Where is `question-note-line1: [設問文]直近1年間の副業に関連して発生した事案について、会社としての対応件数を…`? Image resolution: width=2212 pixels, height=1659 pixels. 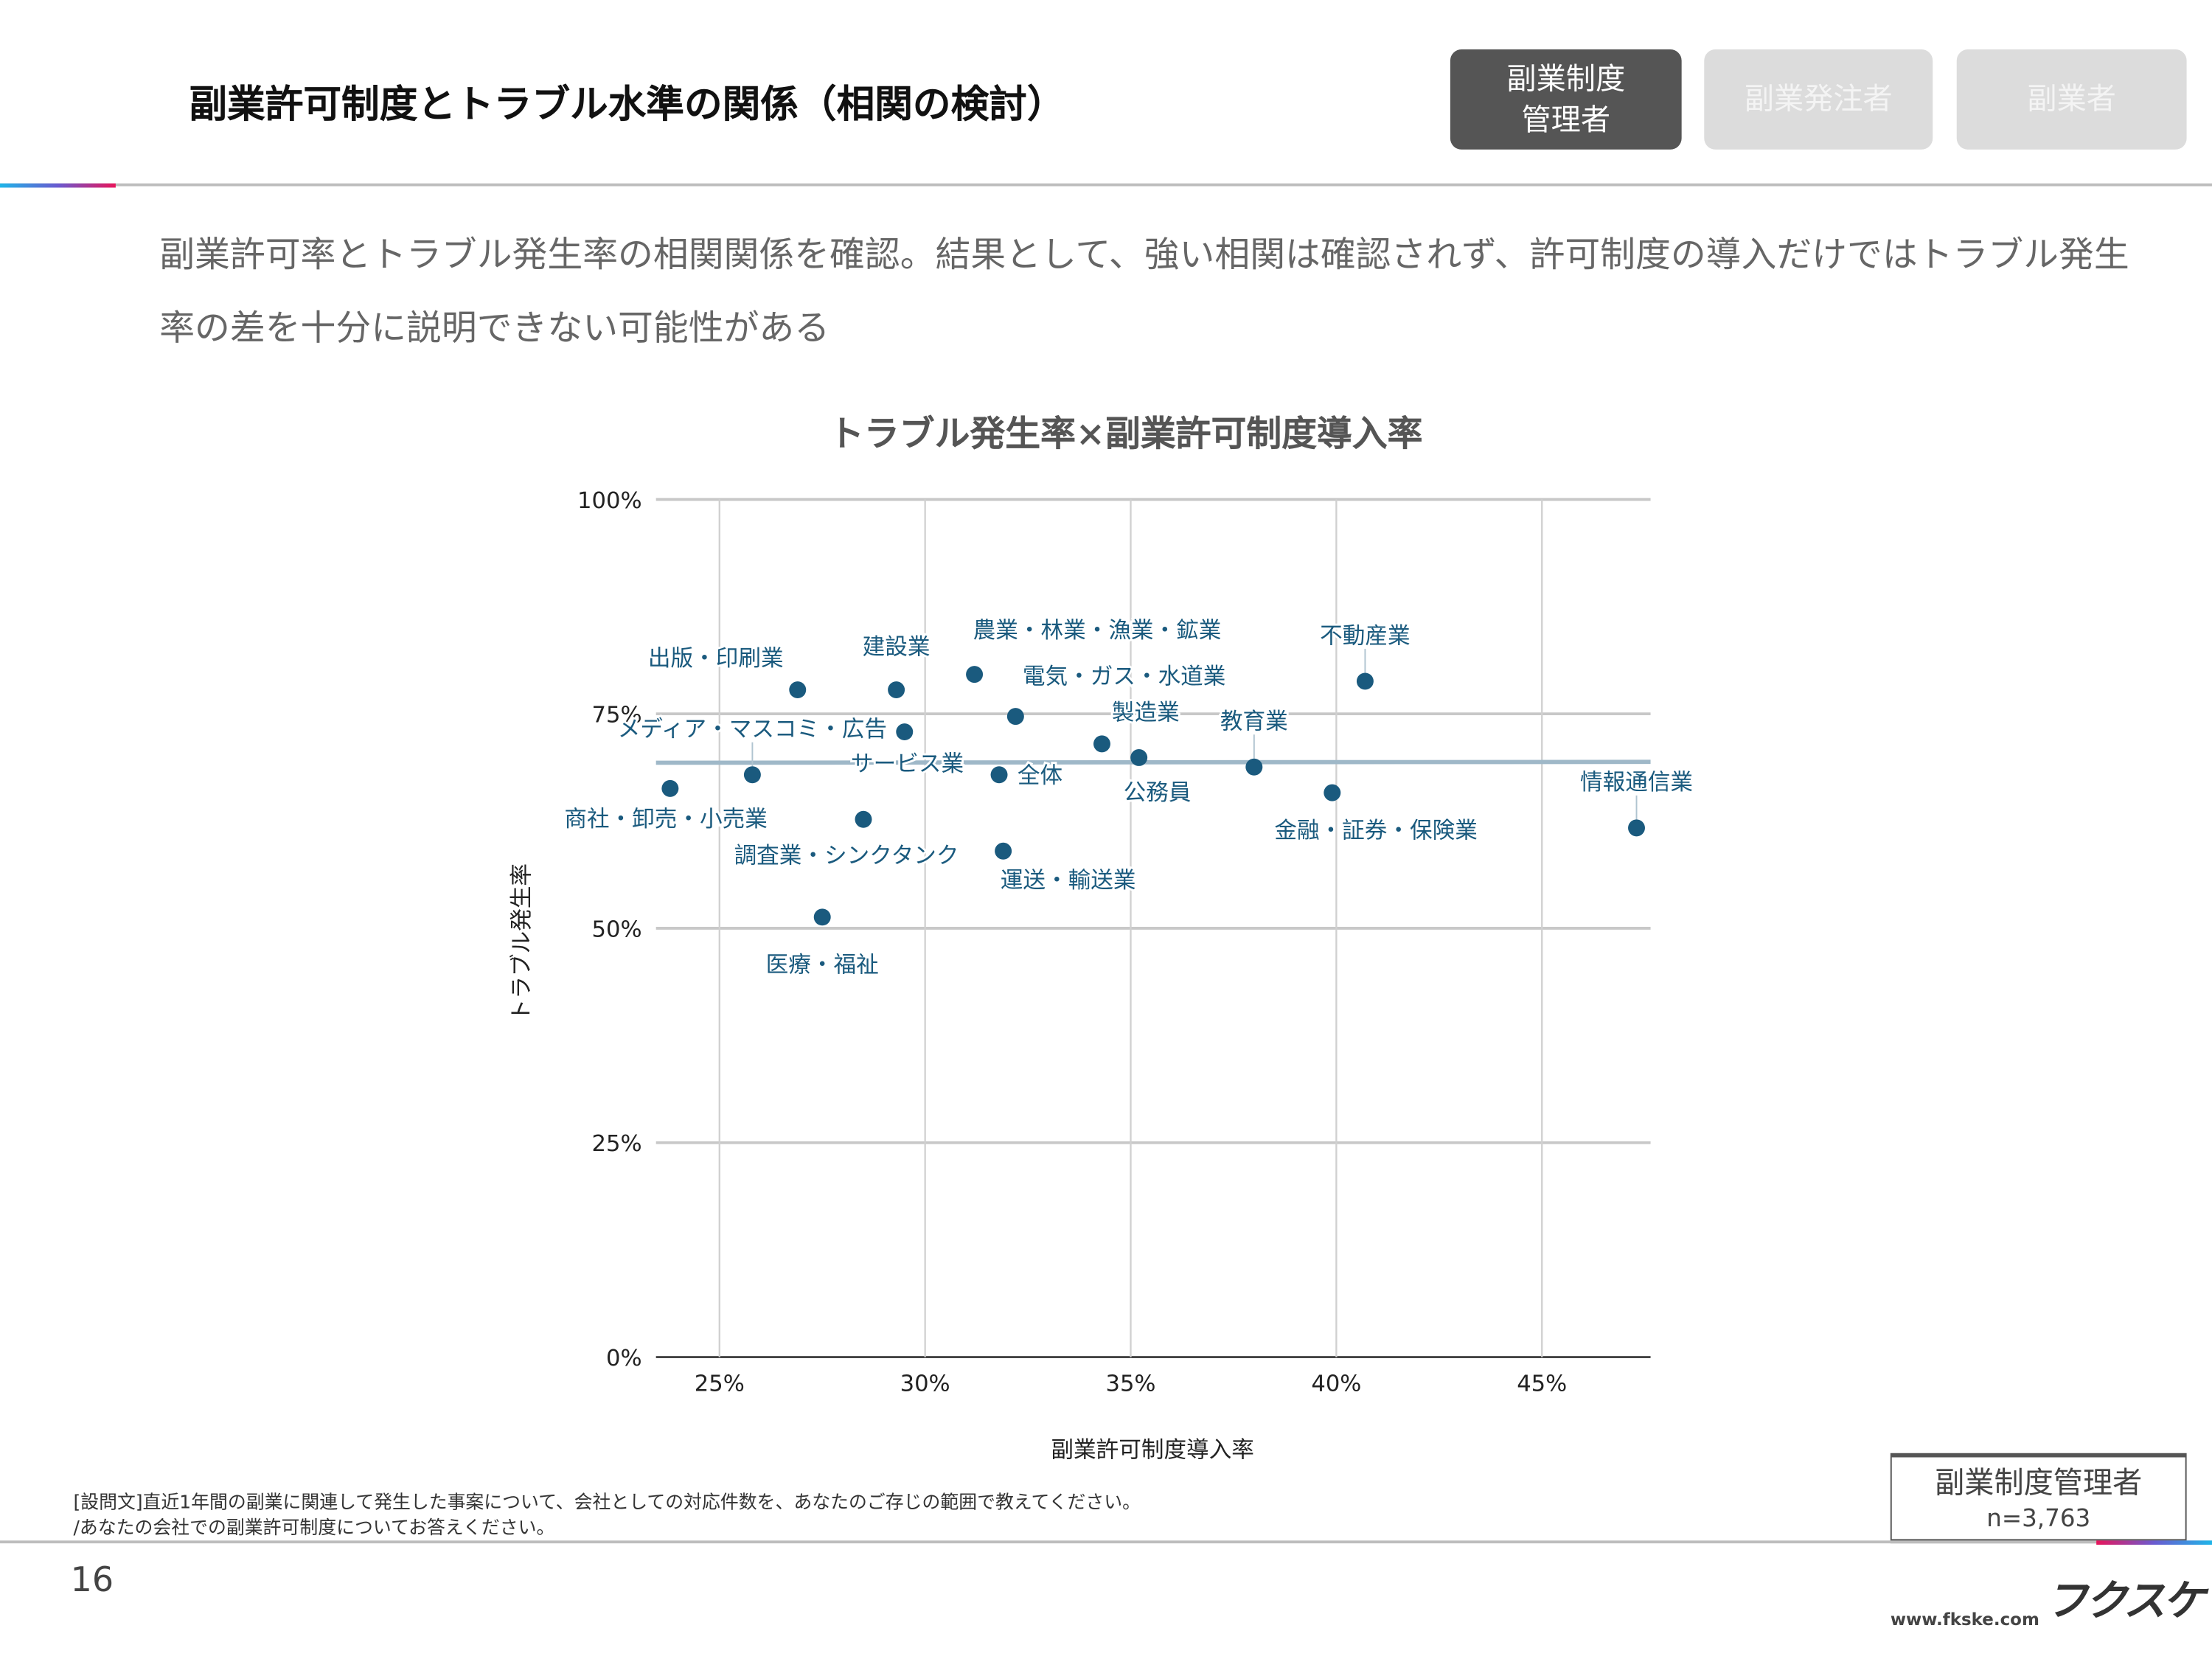 question-note-line1: [設問文]直近1年間の副業に関連して発生した事案について、会社としての対応件数を… is located at coordinates (607, 1503).